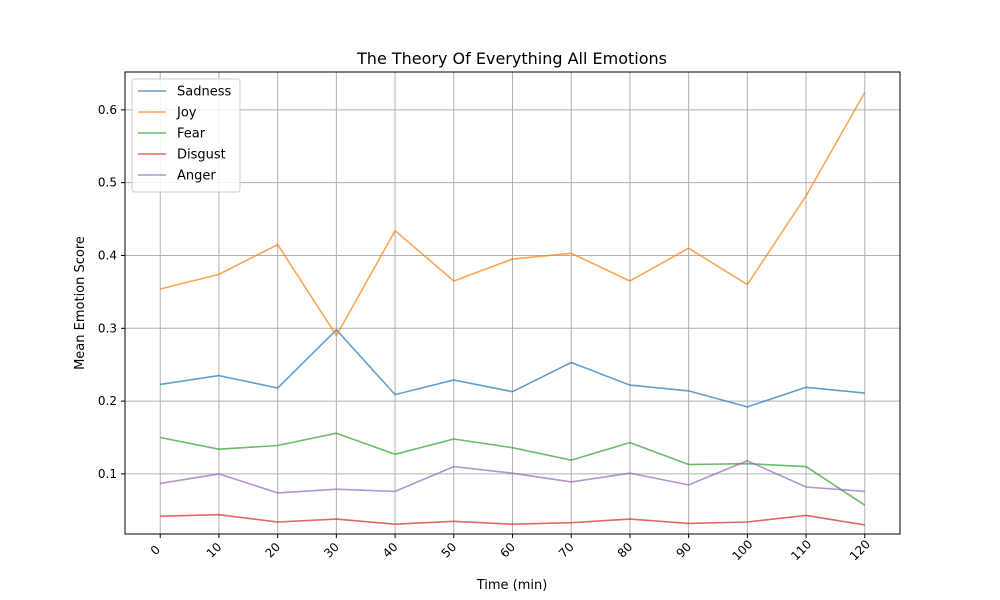 Image resolution: width=1000 pixels, height=600 pixels. What do you see at coordinates (512, 476) in the screenshot?
I see `series-line-anger` at bounding box center [512, 476].